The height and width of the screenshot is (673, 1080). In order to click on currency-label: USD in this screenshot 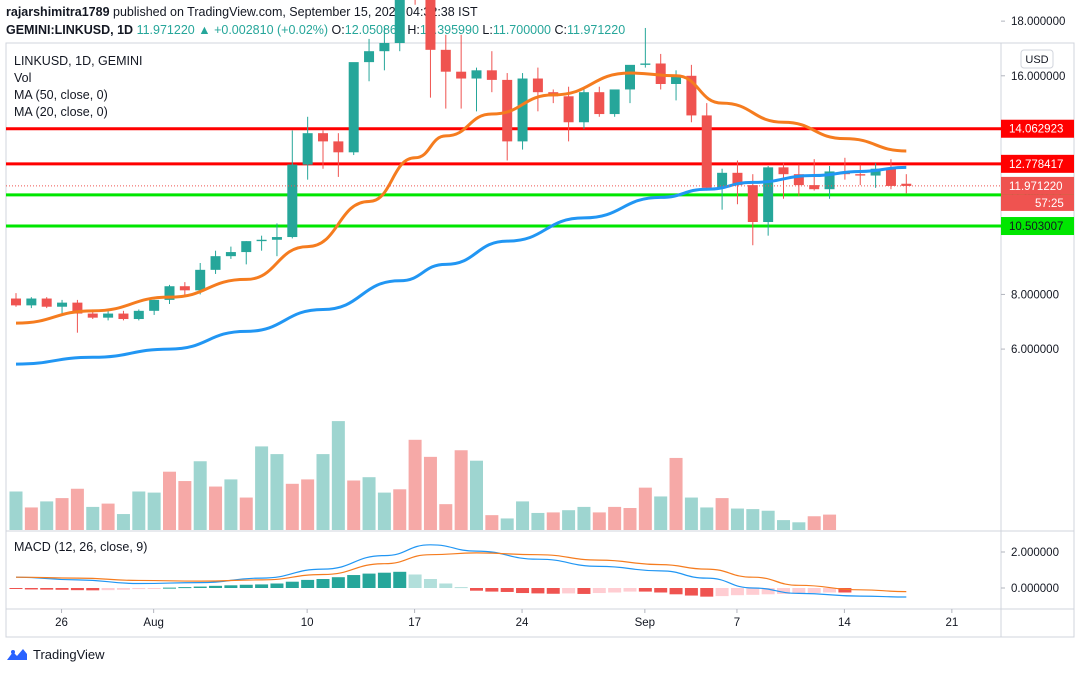, I will do `click(1036, 60)`.